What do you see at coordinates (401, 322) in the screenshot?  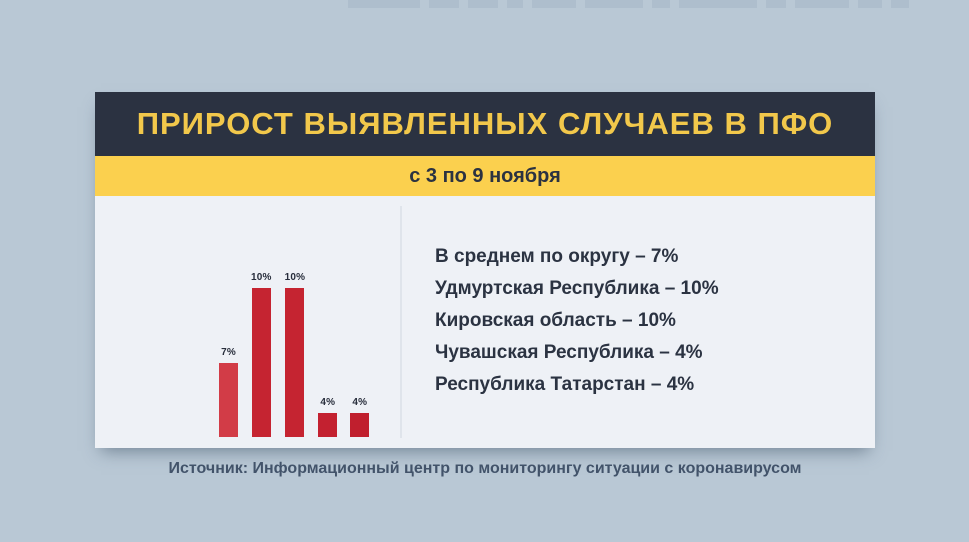 I see `vertical-divider` at bounding box center [401, 322].